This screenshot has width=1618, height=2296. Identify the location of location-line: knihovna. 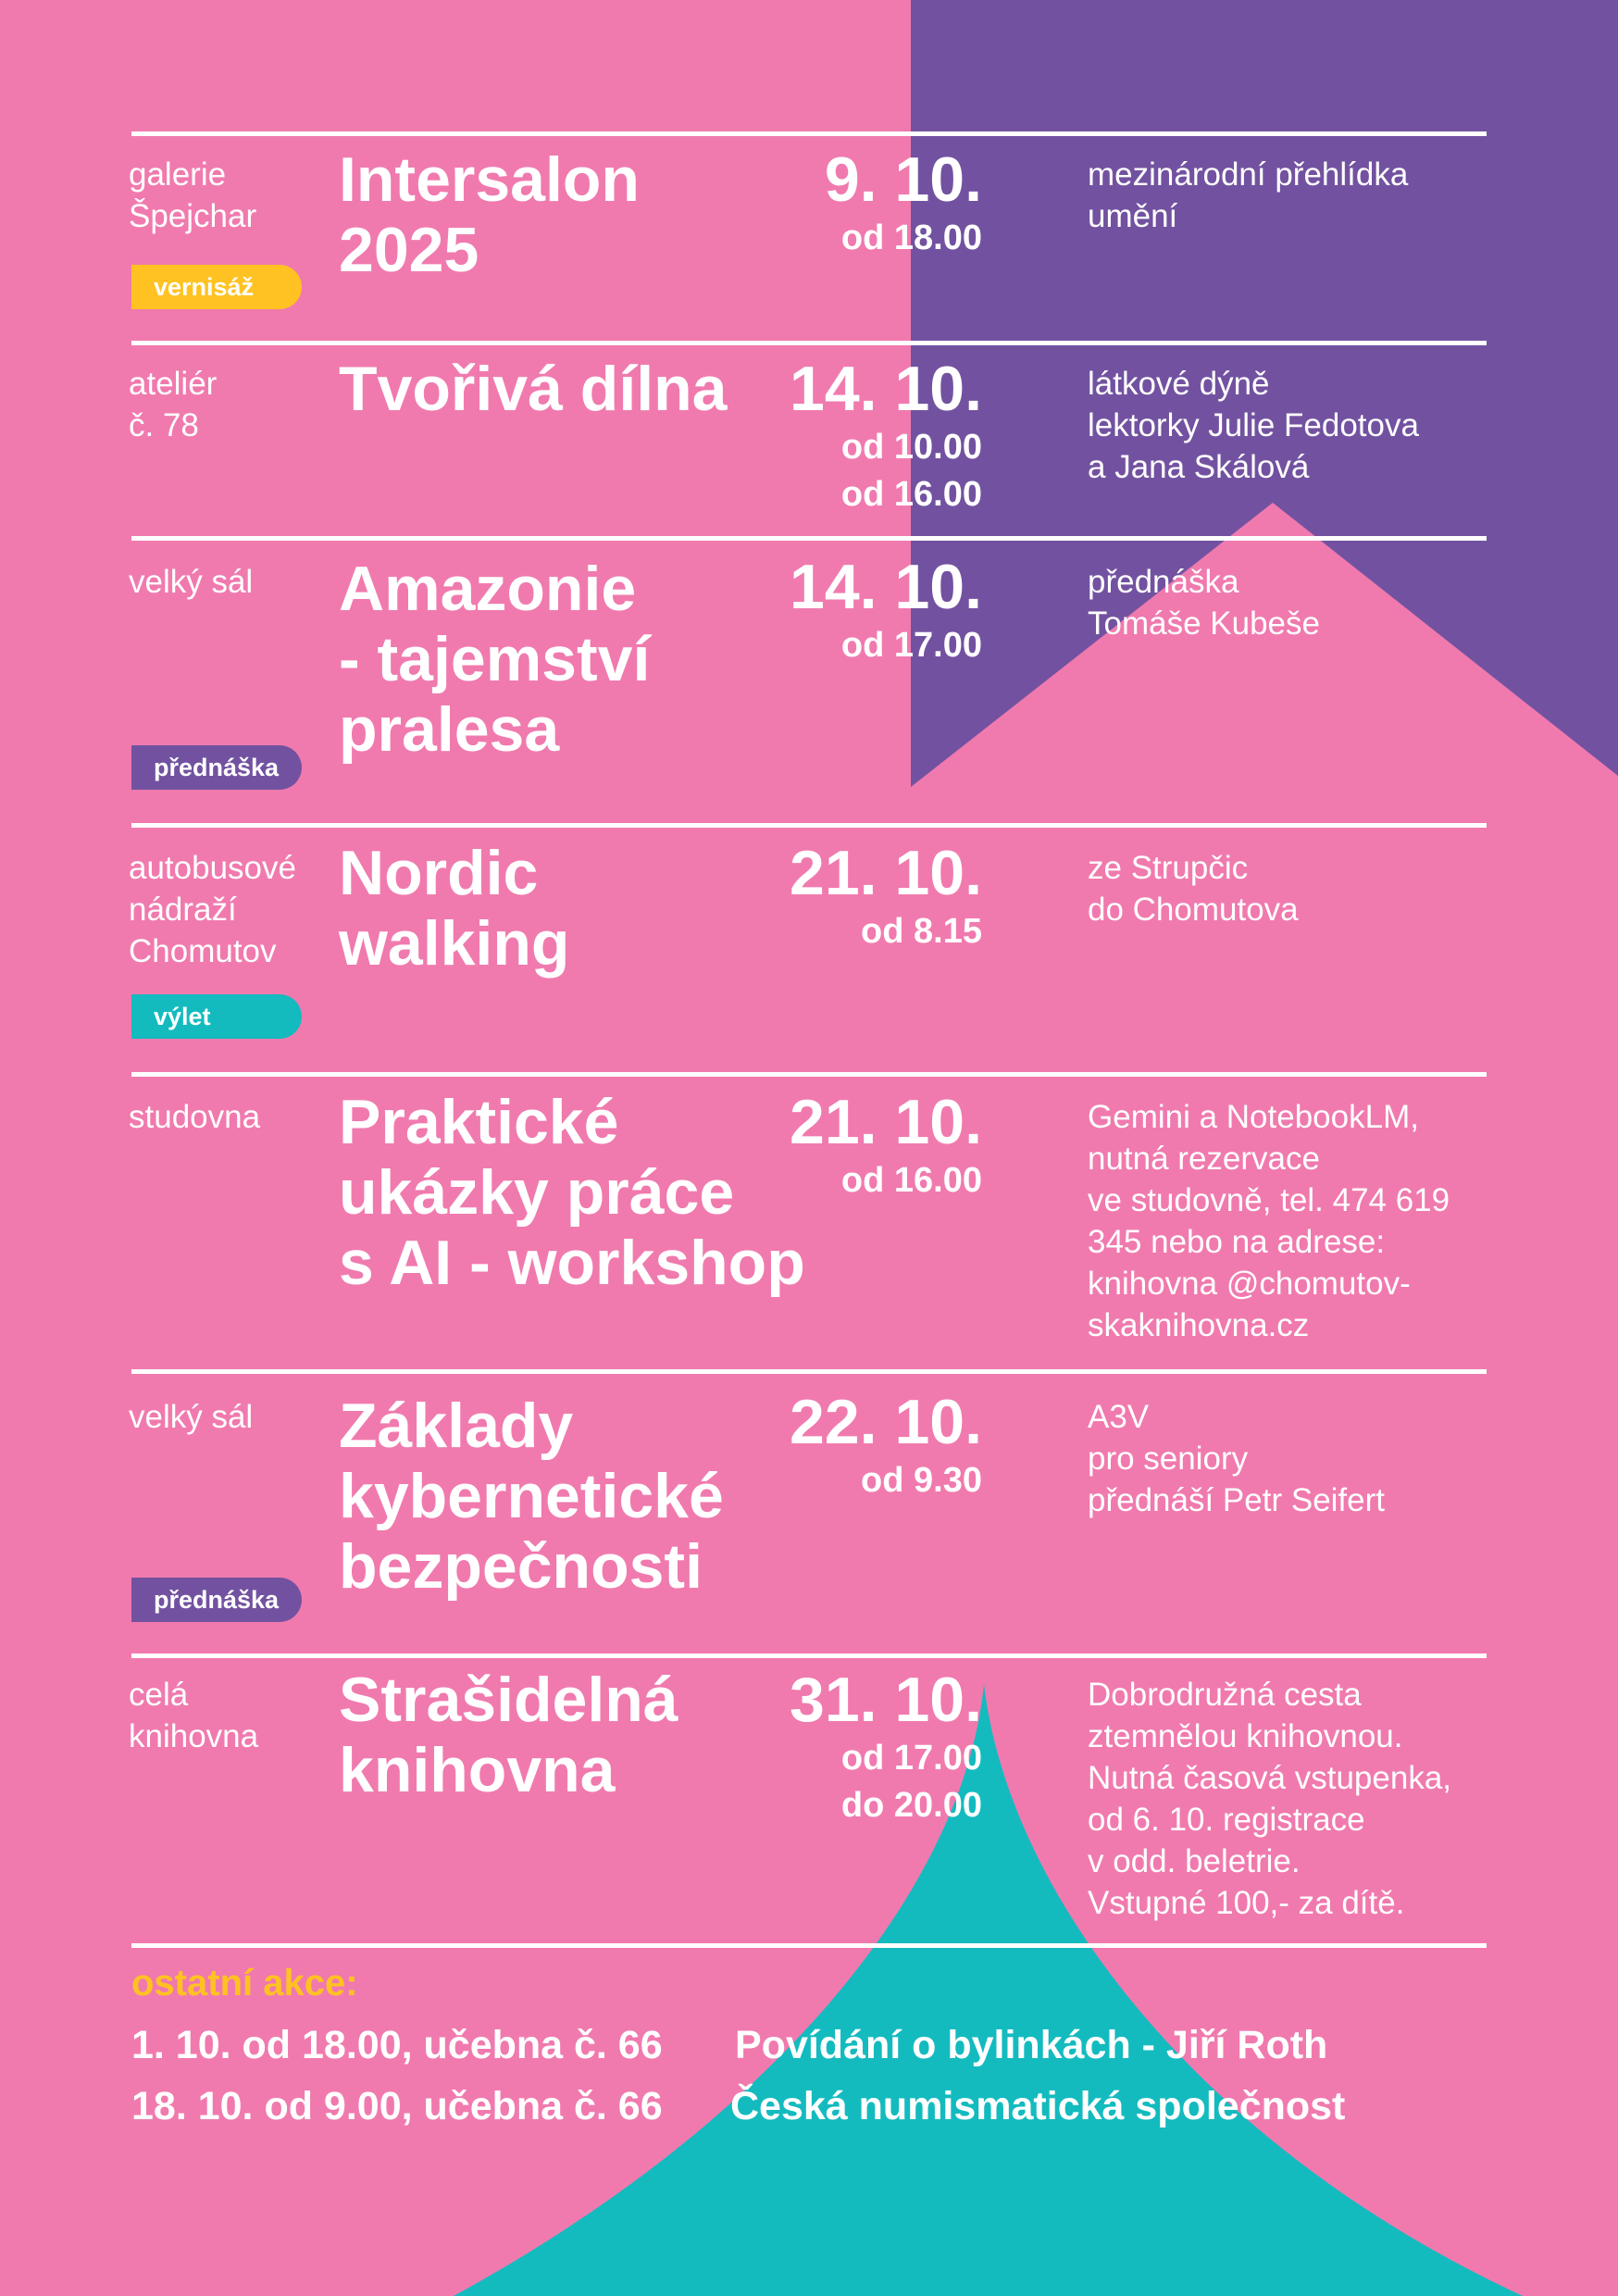
(194, 1736).